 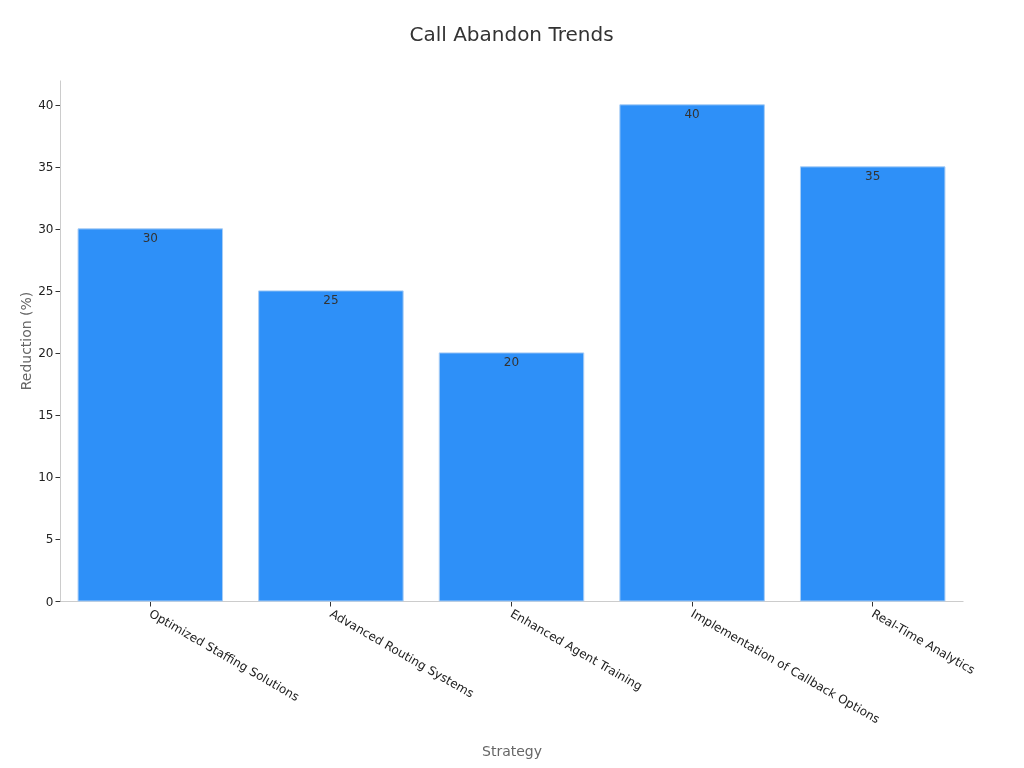 What do you see at coordinates (46, 415) in the screenshot?
I see `y-tick-label: 15` at bounding box center [46, 415].